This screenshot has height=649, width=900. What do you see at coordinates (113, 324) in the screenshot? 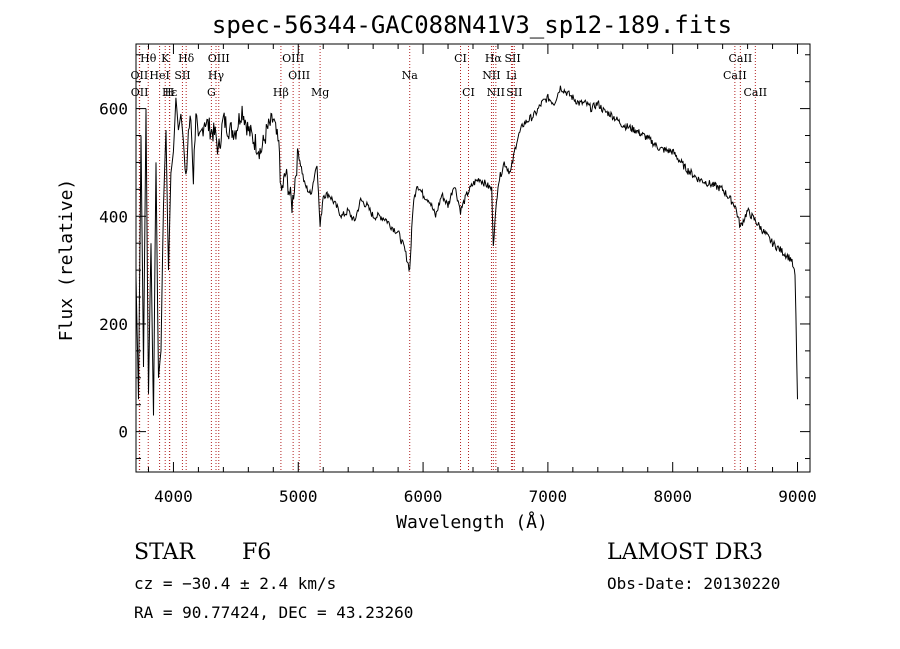
I see `y-tick-label: 200` at bounding box center [113, 324].